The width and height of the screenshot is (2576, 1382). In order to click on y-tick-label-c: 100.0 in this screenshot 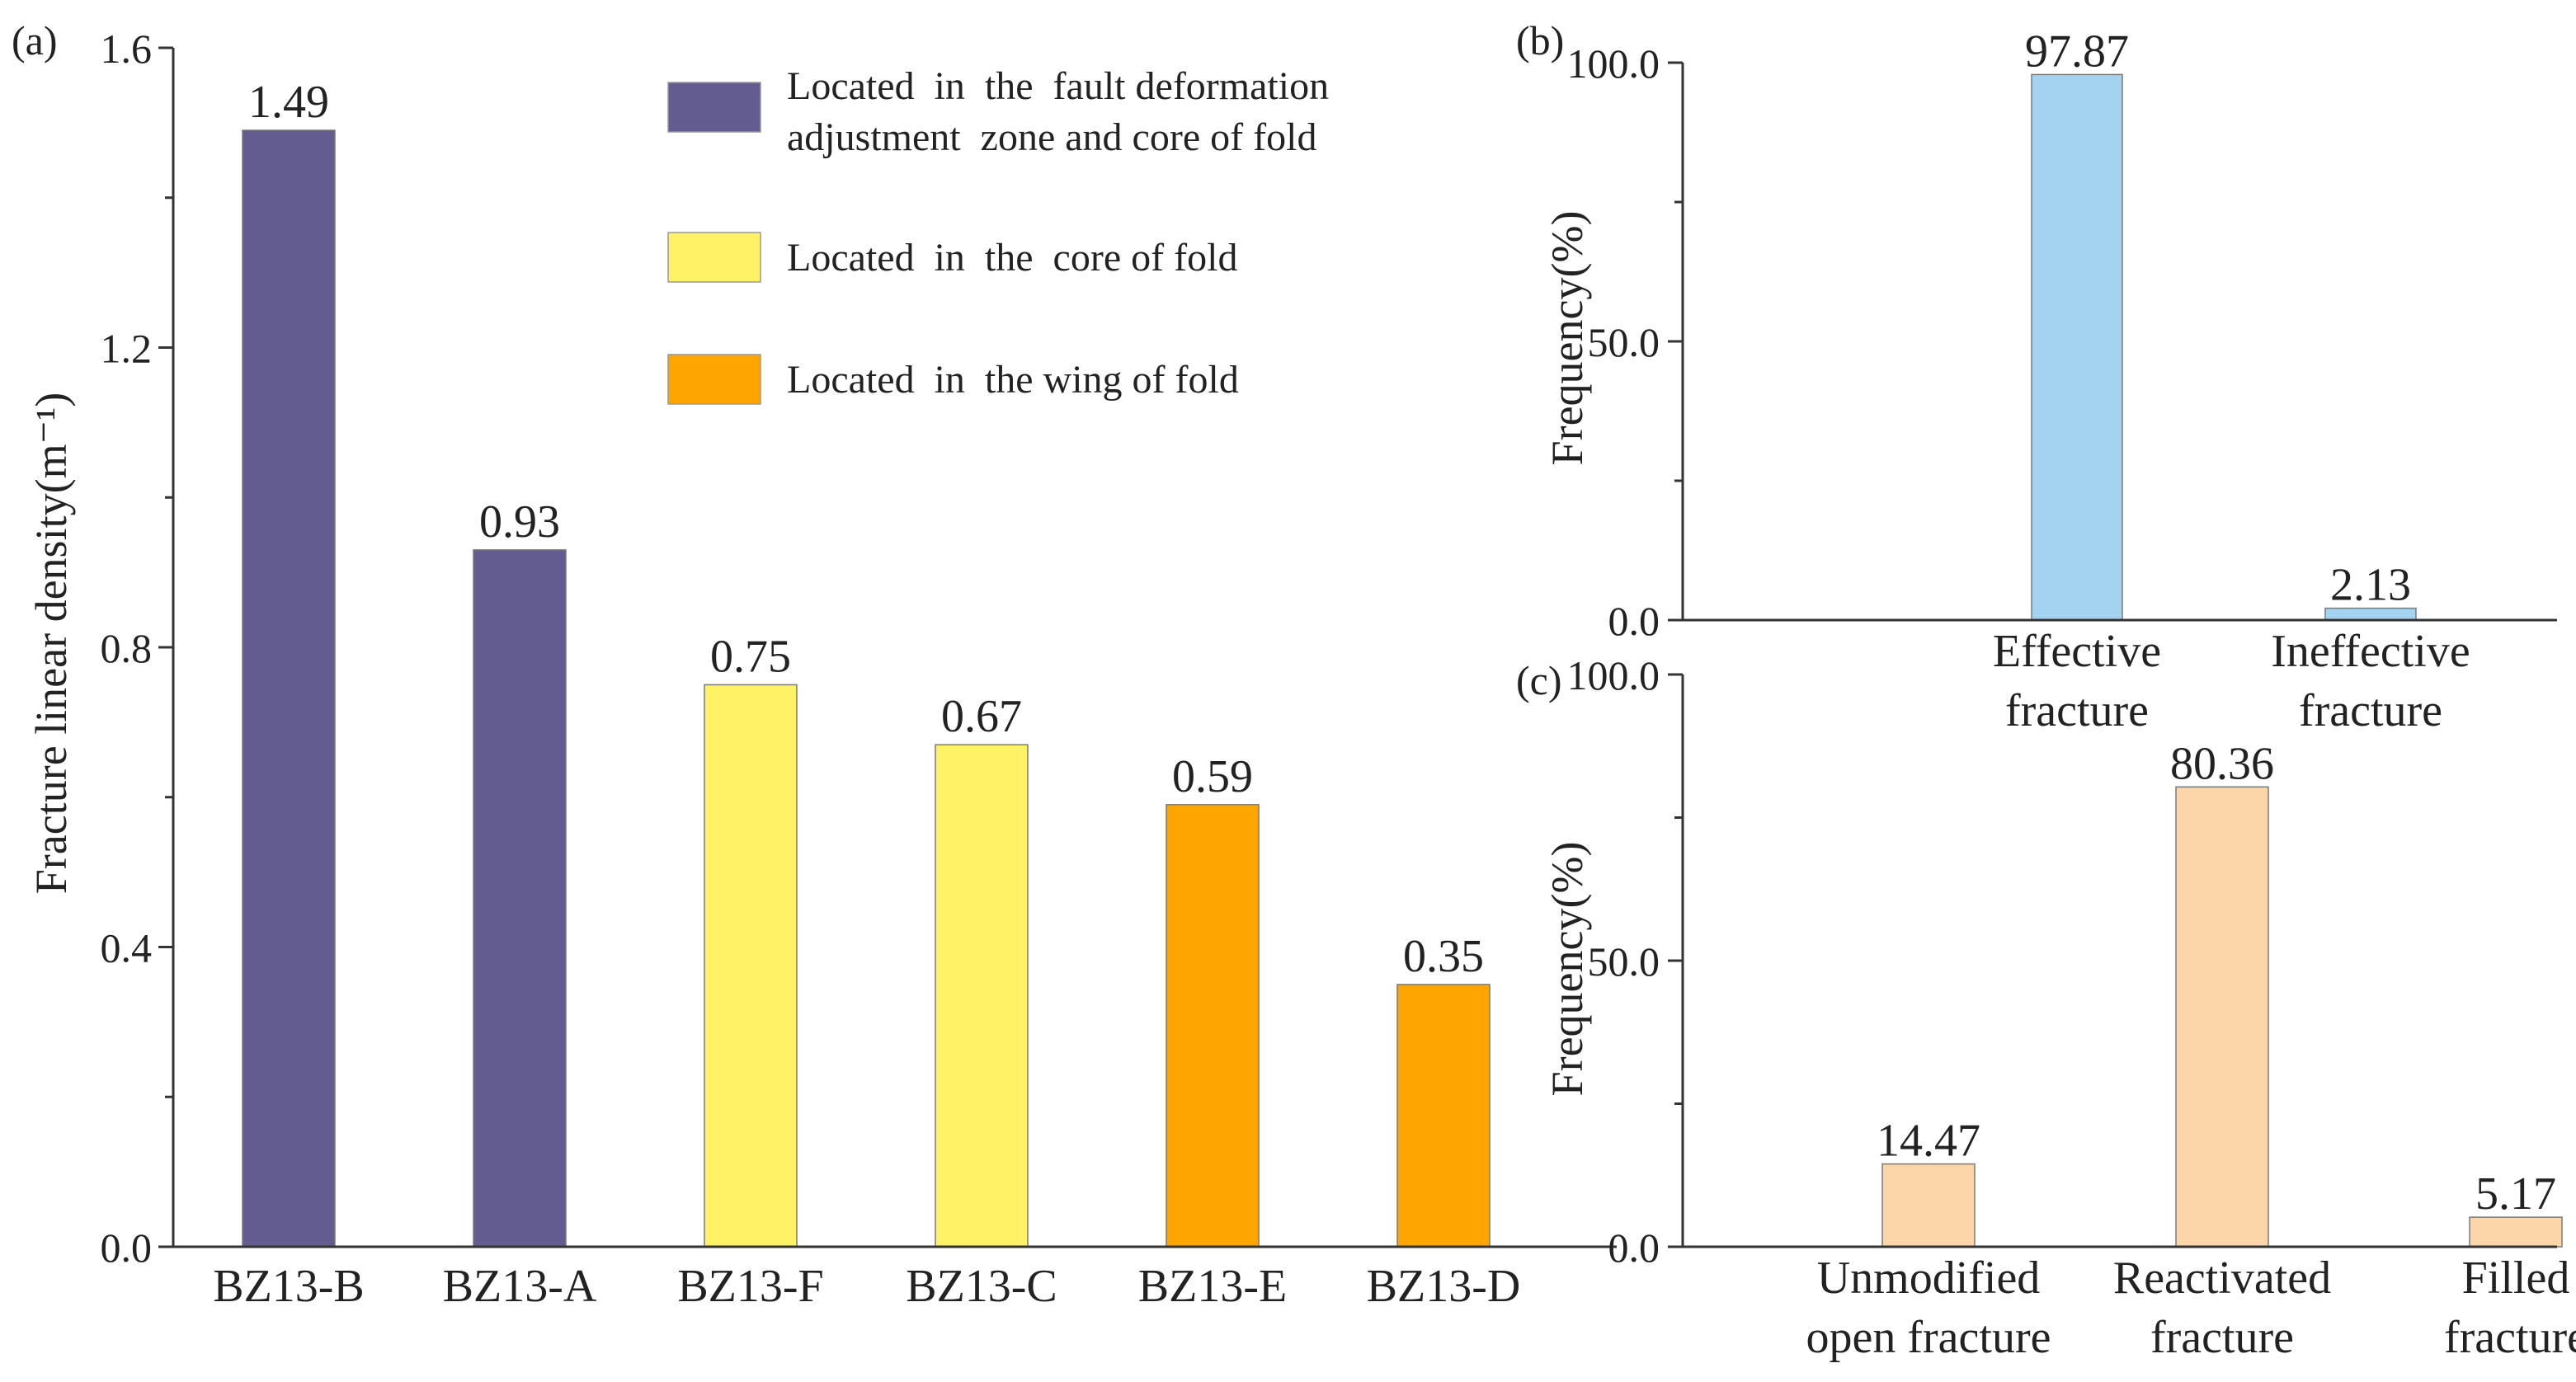, I will do `click(1613, 675)`.